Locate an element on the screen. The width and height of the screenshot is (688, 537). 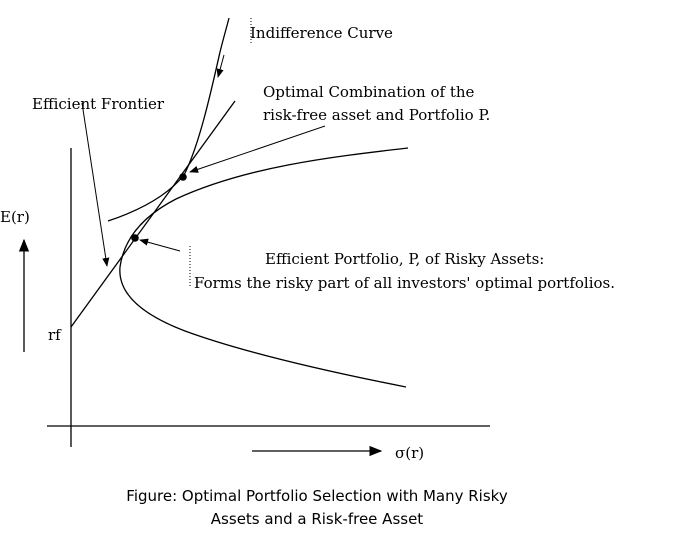
optimal-combination-label-line1: Optimal Combination of the is located at coordinates (369, 92).